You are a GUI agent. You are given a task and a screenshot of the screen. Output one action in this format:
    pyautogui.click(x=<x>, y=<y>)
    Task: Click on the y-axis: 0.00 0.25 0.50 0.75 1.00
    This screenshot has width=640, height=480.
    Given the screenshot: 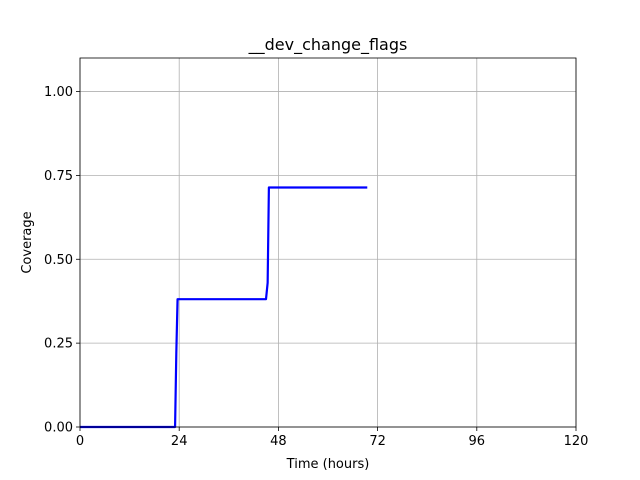 What is the action you would take?
    pyautogui.click(x=62, y=260)
    